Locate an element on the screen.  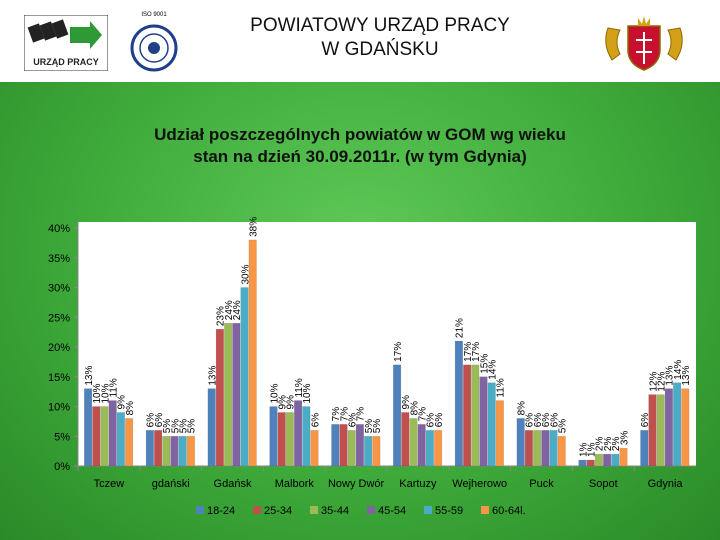
y-tick-label: 15% is located at coordinates (59, 378).